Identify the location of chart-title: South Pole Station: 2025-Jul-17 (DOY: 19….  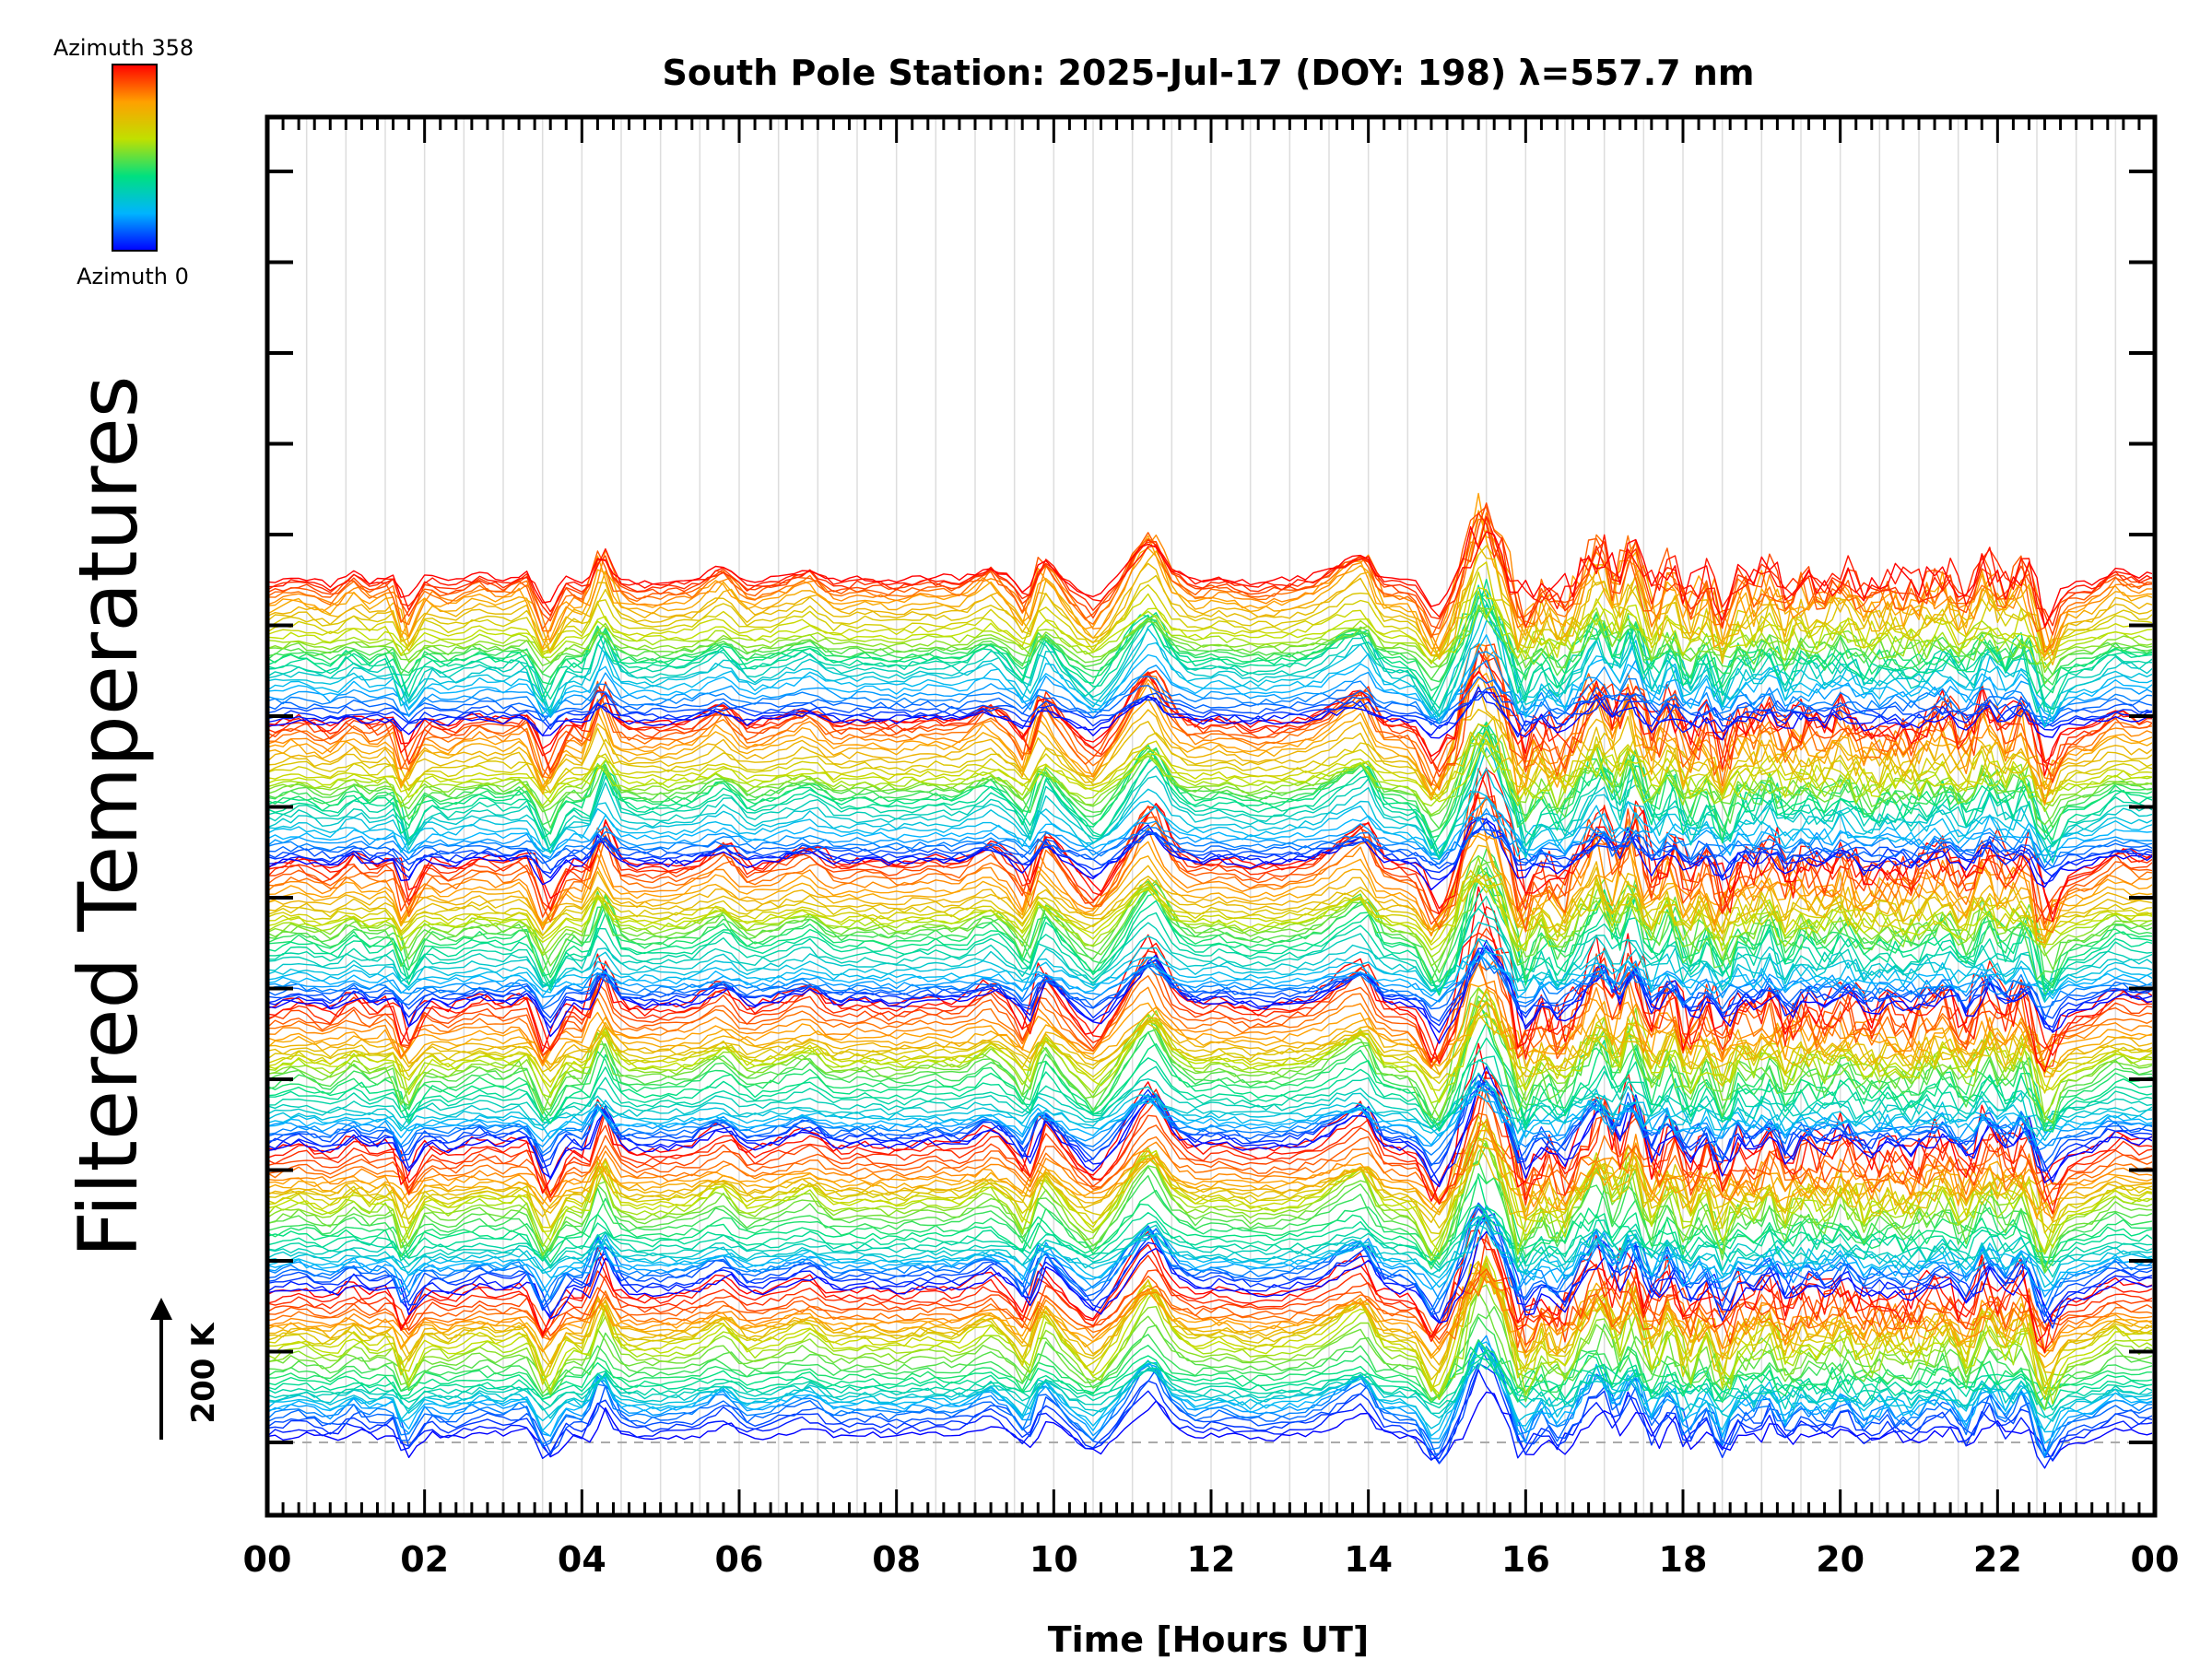
(1209, 73).